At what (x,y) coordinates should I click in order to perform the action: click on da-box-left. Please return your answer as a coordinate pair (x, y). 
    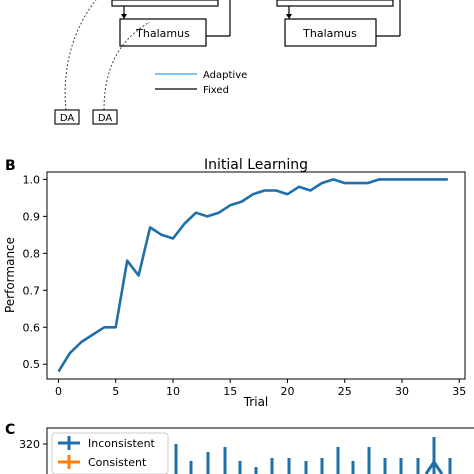
    Looking at the image, I should click on (67, 117).